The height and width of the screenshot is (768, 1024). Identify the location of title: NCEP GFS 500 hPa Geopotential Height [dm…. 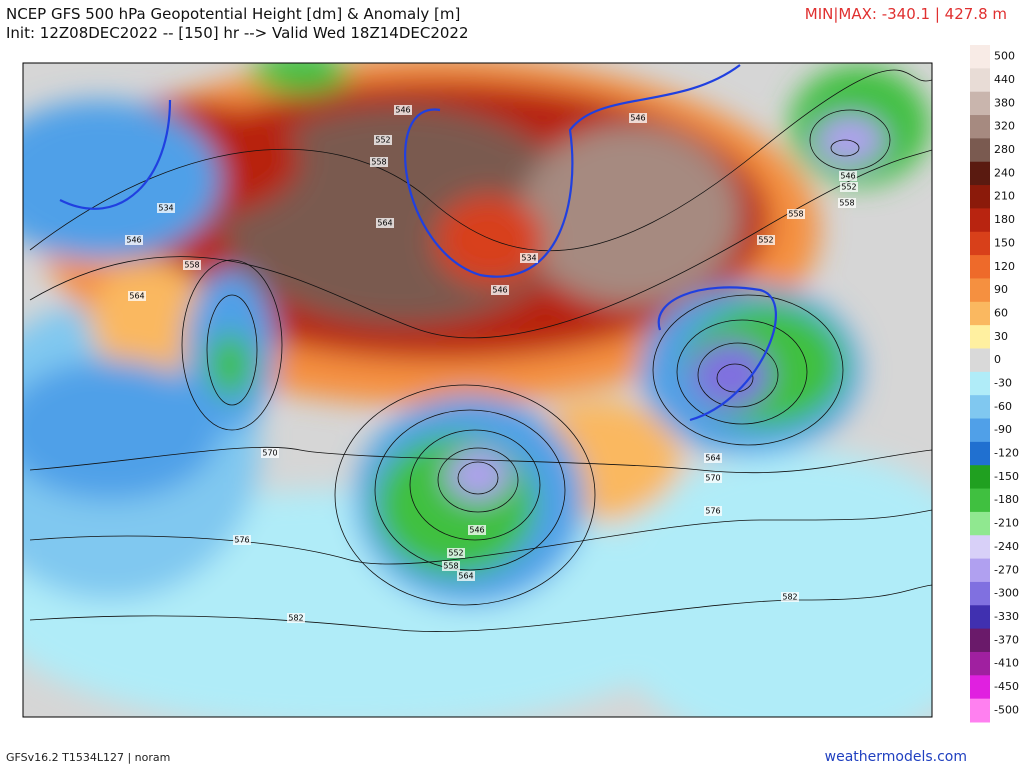
(233, 14).